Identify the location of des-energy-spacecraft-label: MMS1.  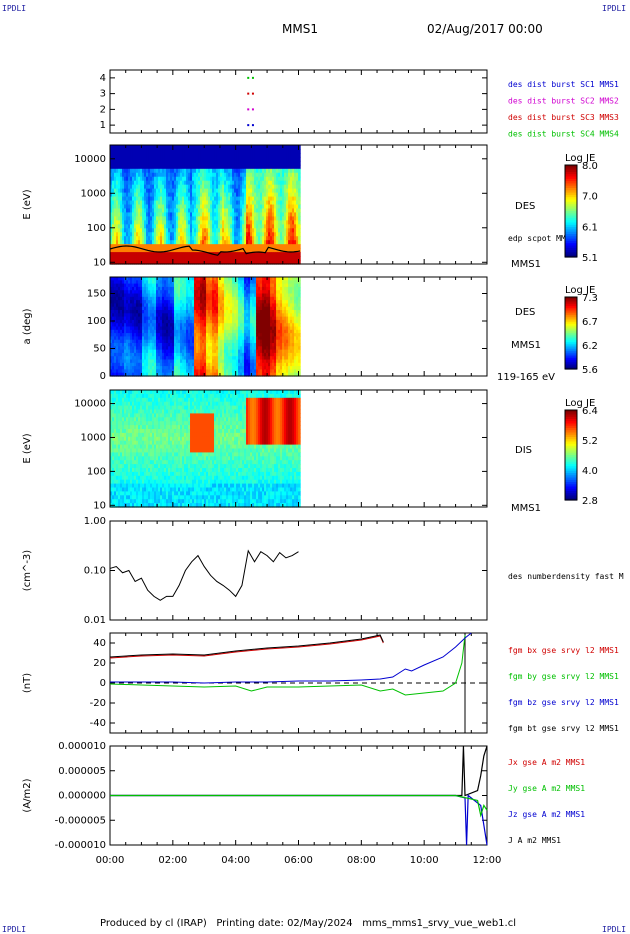
(526, 264).